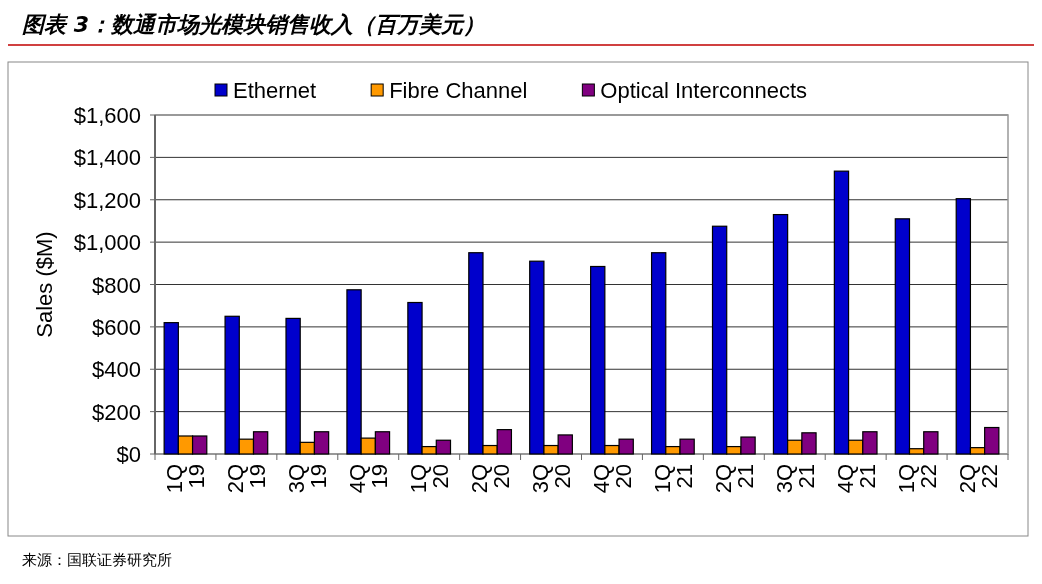 The width and height of the screenshot is (1042, 584). Describe the element at coordinates (430, 479) in the screenshot. I see `x-tick-label: 1Q 20` at that location.